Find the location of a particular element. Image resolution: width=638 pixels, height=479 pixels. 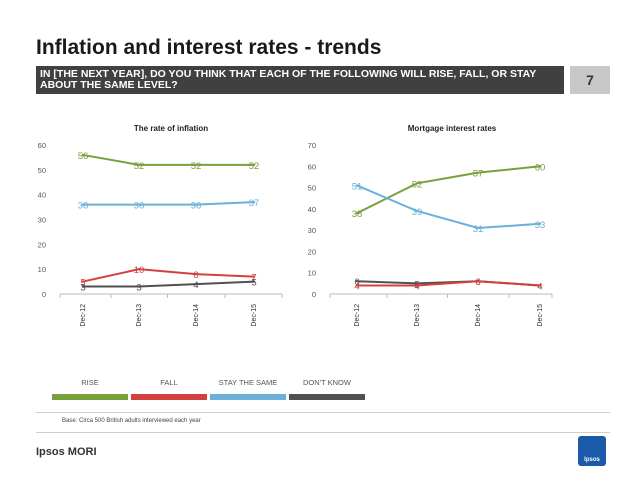

brand-logo: Ipsos MORI is located at coordinates (66, 452).